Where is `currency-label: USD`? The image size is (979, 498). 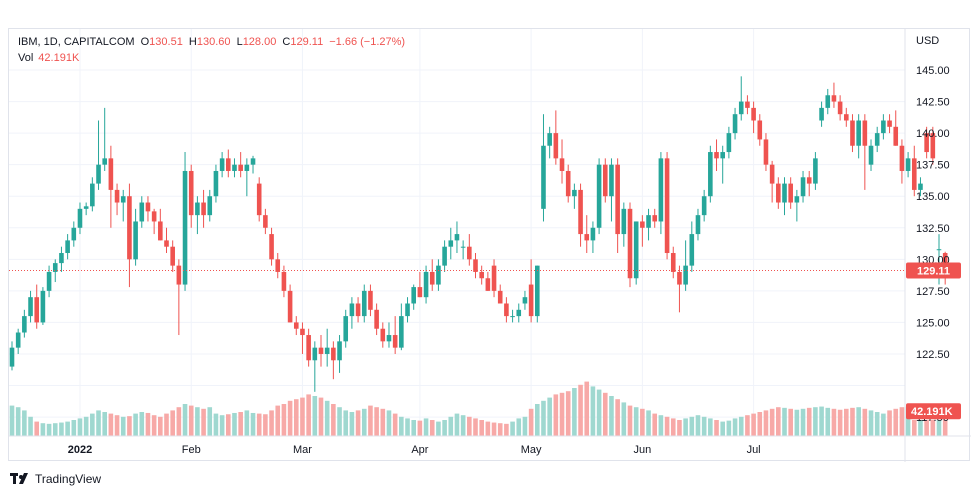 currency-label: USD is located at coordinates (927, 41).